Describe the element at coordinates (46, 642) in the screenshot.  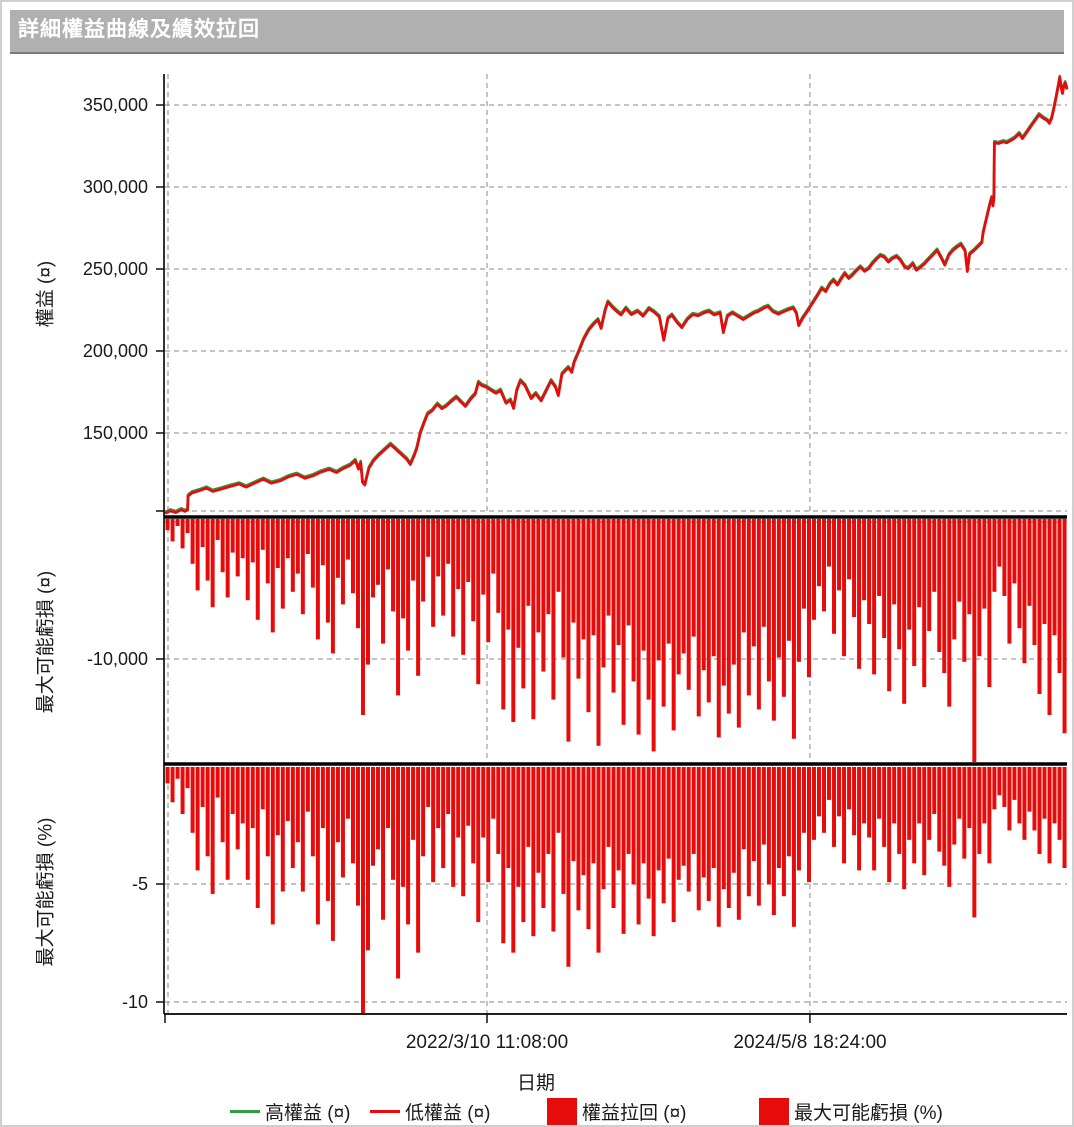
I see `ddcur-axis-title: 最大可能虧損 (¤)` at that location.